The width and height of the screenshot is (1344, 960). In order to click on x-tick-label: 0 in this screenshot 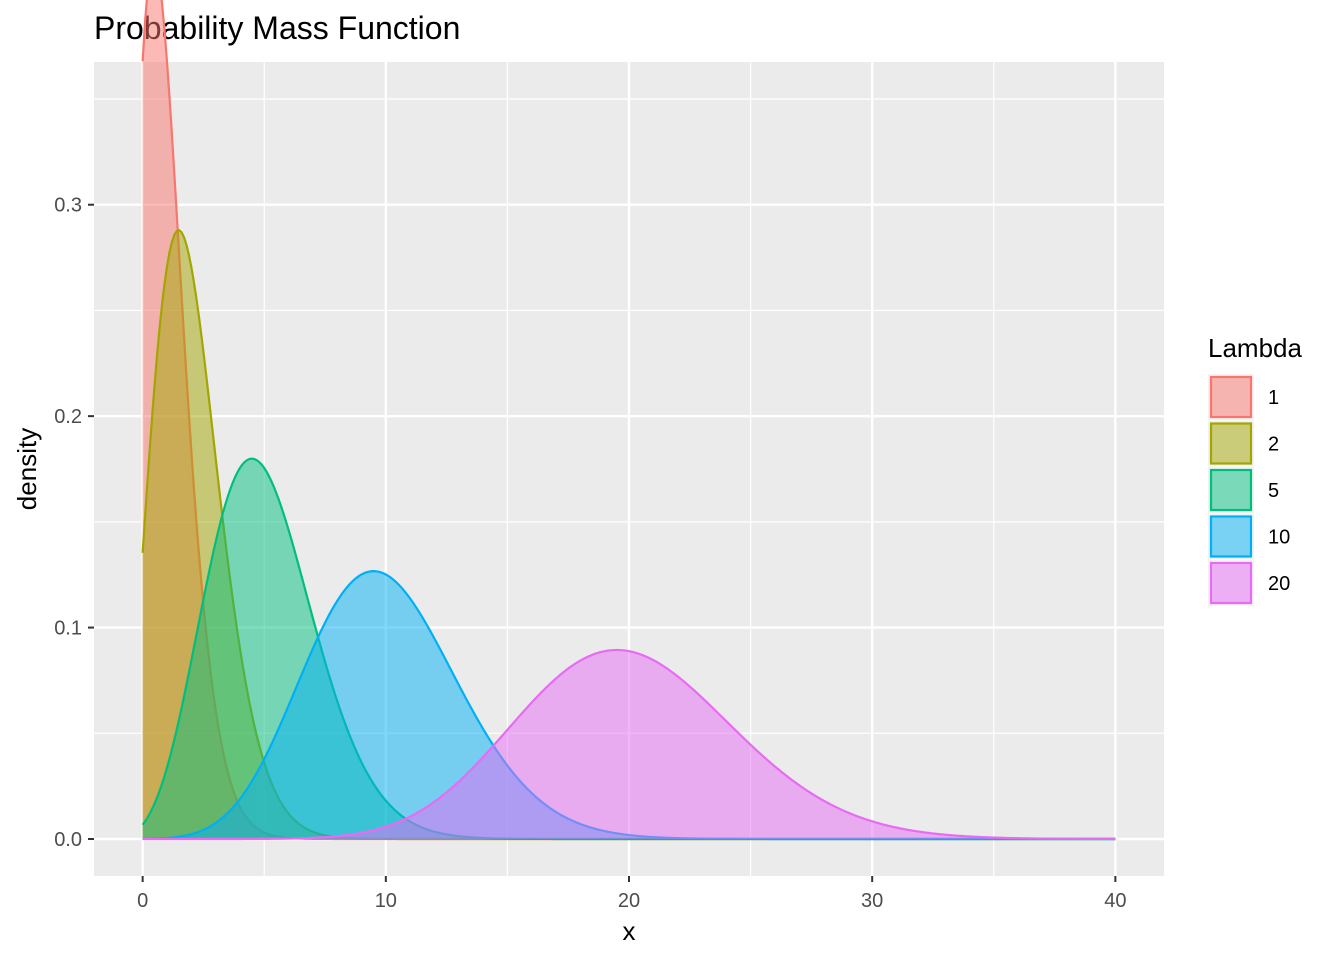, I will do `click(142, 901)`.